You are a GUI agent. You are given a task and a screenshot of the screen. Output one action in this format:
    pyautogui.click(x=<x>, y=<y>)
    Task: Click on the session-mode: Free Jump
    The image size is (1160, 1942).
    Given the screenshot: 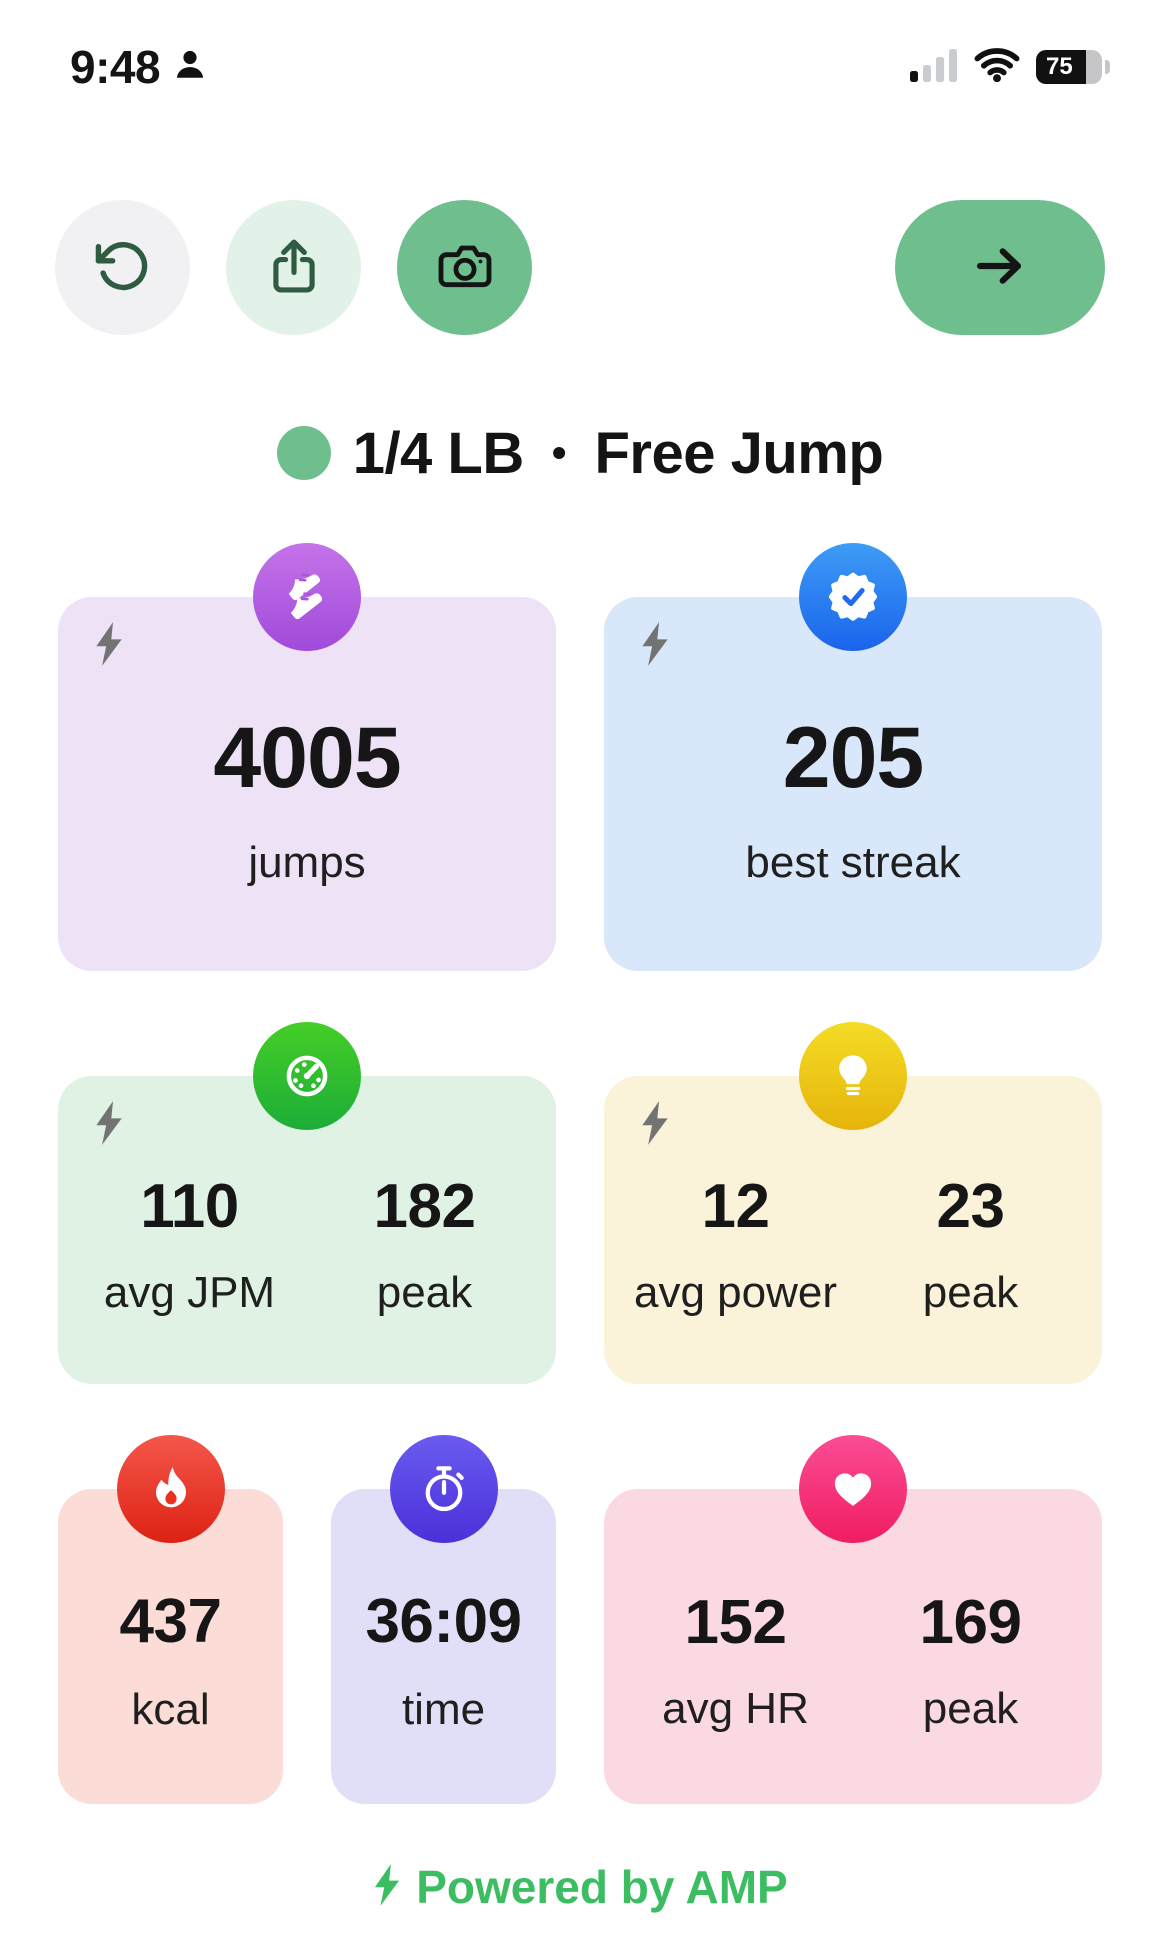 What is the action you would take?
    pyautogui.click(x=739, y=453)
    